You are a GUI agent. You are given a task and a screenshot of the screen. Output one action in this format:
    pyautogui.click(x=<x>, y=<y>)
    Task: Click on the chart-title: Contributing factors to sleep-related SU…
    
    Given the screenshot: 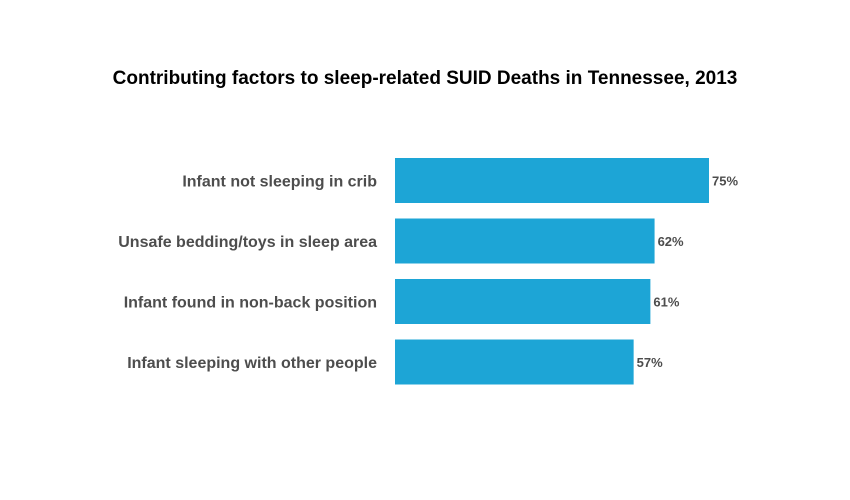 What is the action you would take?
    pyautogui.click(x=425, y=78)
    